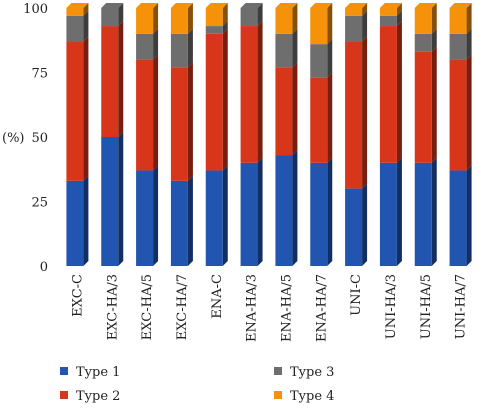 The image size is (490, 412). Describe the element at coordinates (461, 306) in the screenshot. I see `category-label: UNI-HA/7` at that location.